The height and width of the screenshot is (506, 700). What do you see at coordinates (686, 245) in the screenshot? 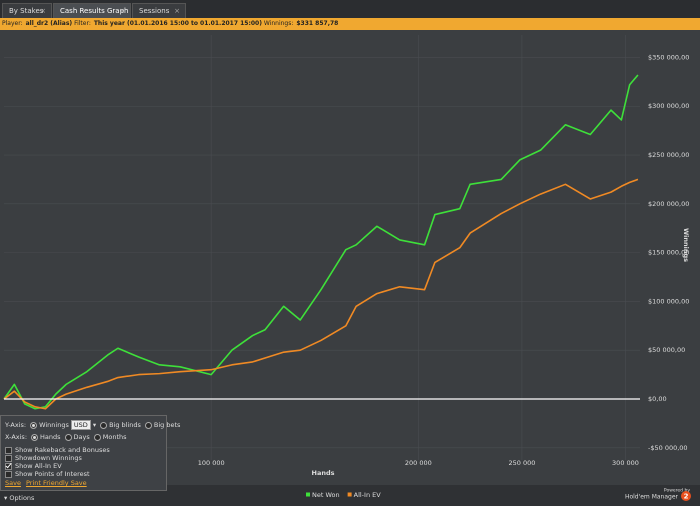
I see `y-axis-label: Winnings` at bounding box center [686, 245].